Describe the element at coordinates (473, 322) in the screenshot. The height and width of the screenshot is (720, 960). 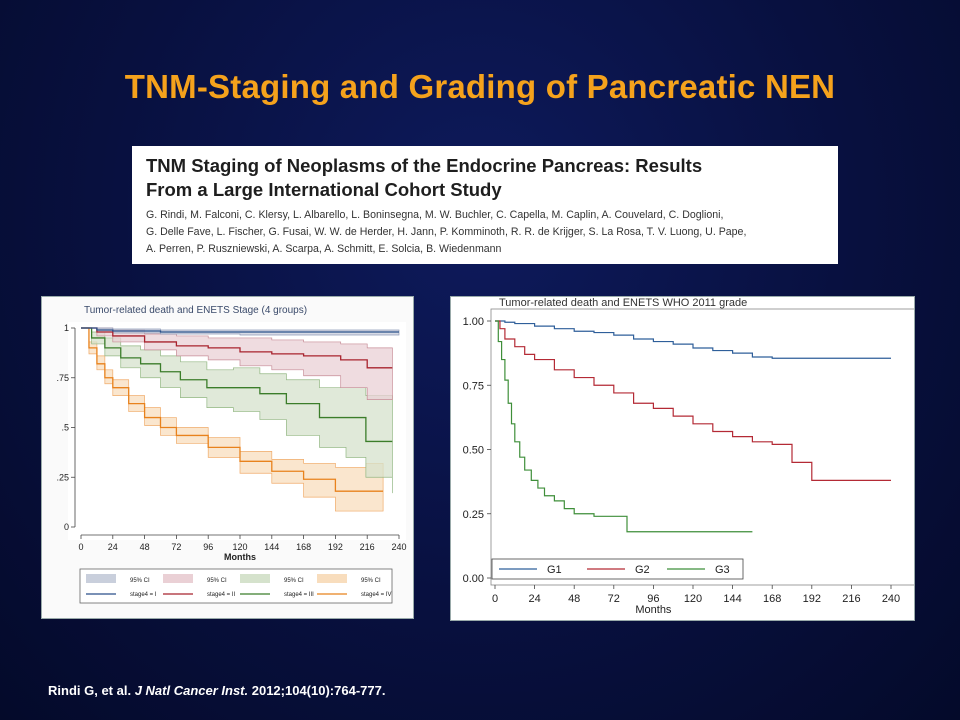
I see `y-tick-label: 1.00` at that location.